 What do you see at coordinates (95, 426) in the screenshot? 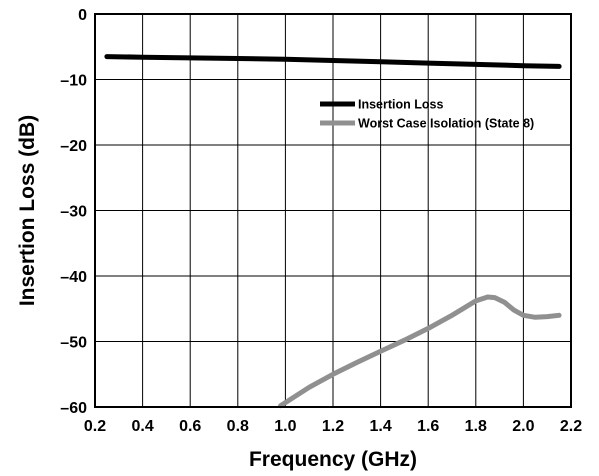
I see `x-tick-label: 0.2` at bounding box center [95, 426].